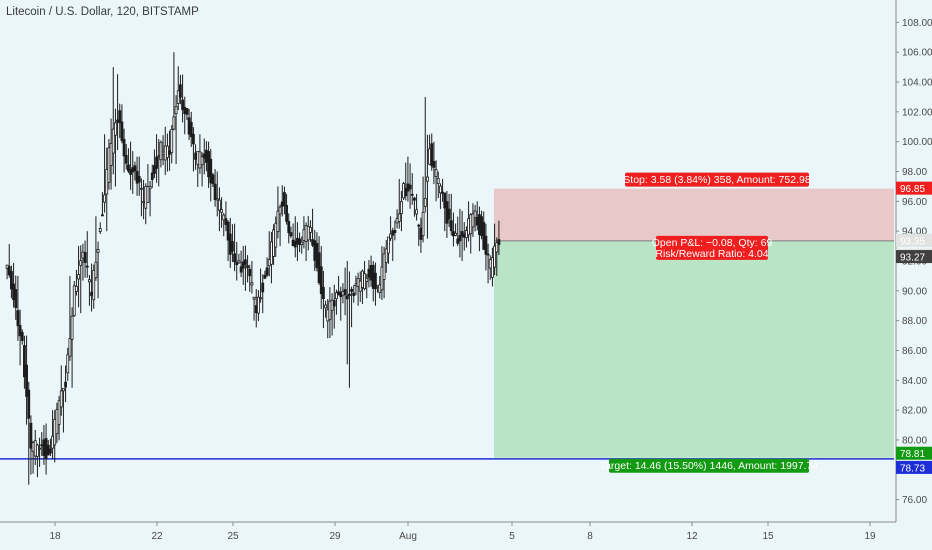 The image size is (932, 550). I want to click on price-tag-target, so click(914, 453).